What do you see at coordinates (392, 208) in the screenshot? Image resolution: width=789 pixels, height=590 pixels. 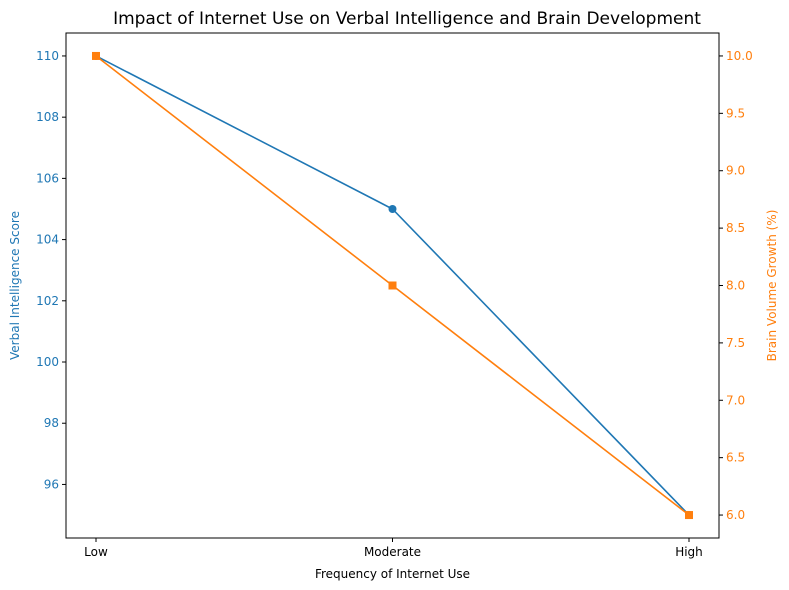 I see `series-1-point` at bounding box center [392, 208].